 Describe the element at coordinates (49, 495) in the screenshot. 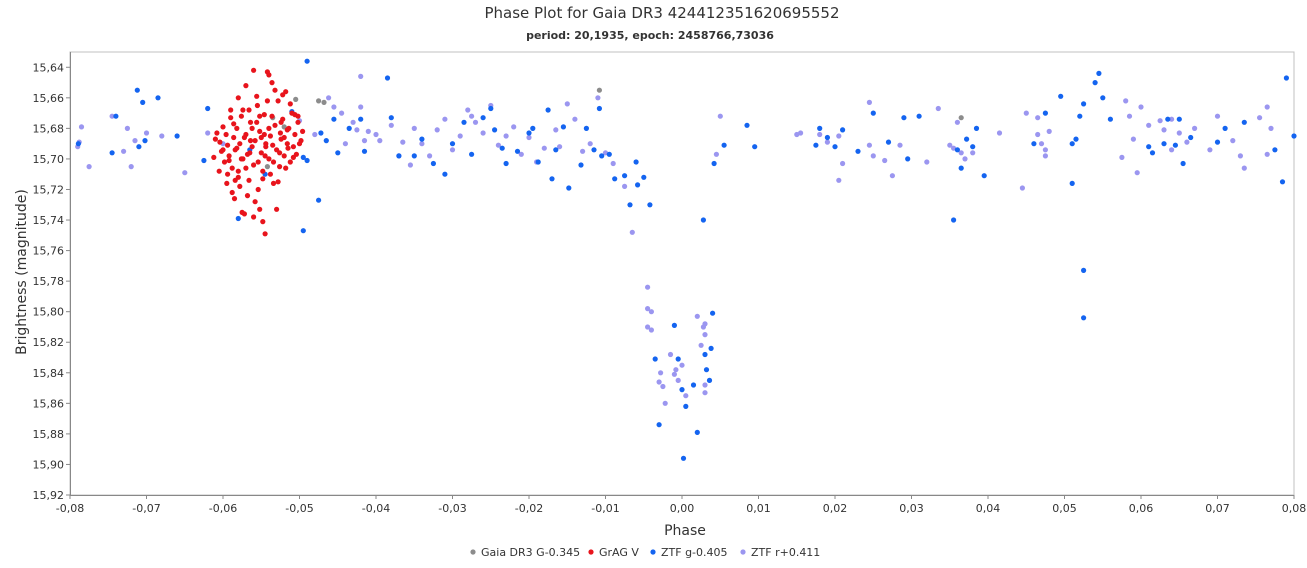

I see `y-tick-label: 15,92` at that location.